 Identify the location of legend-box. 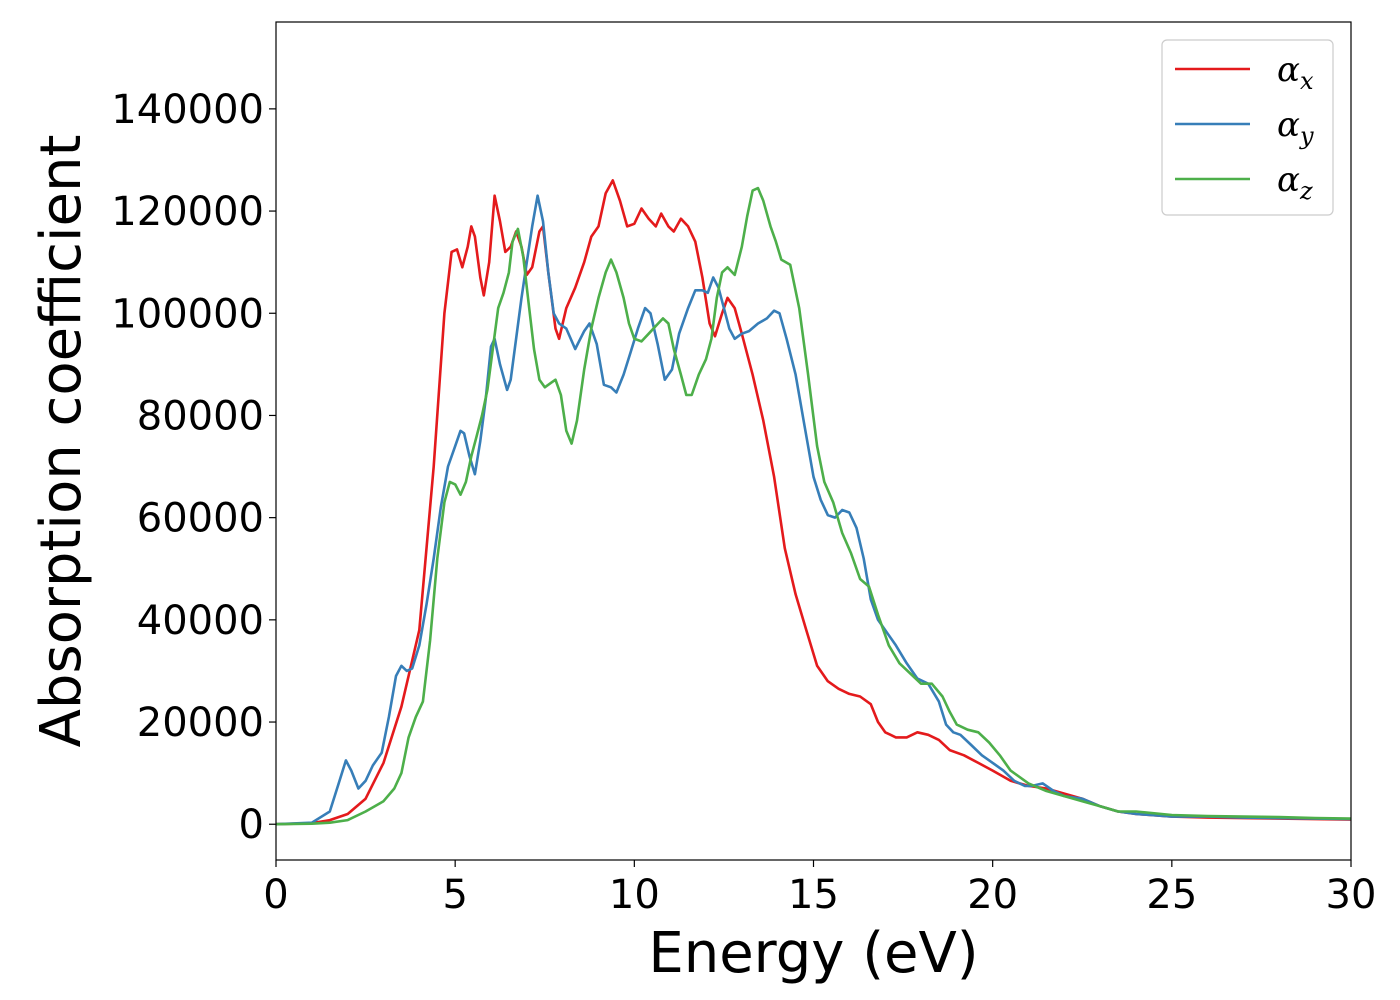
(1247, 127).